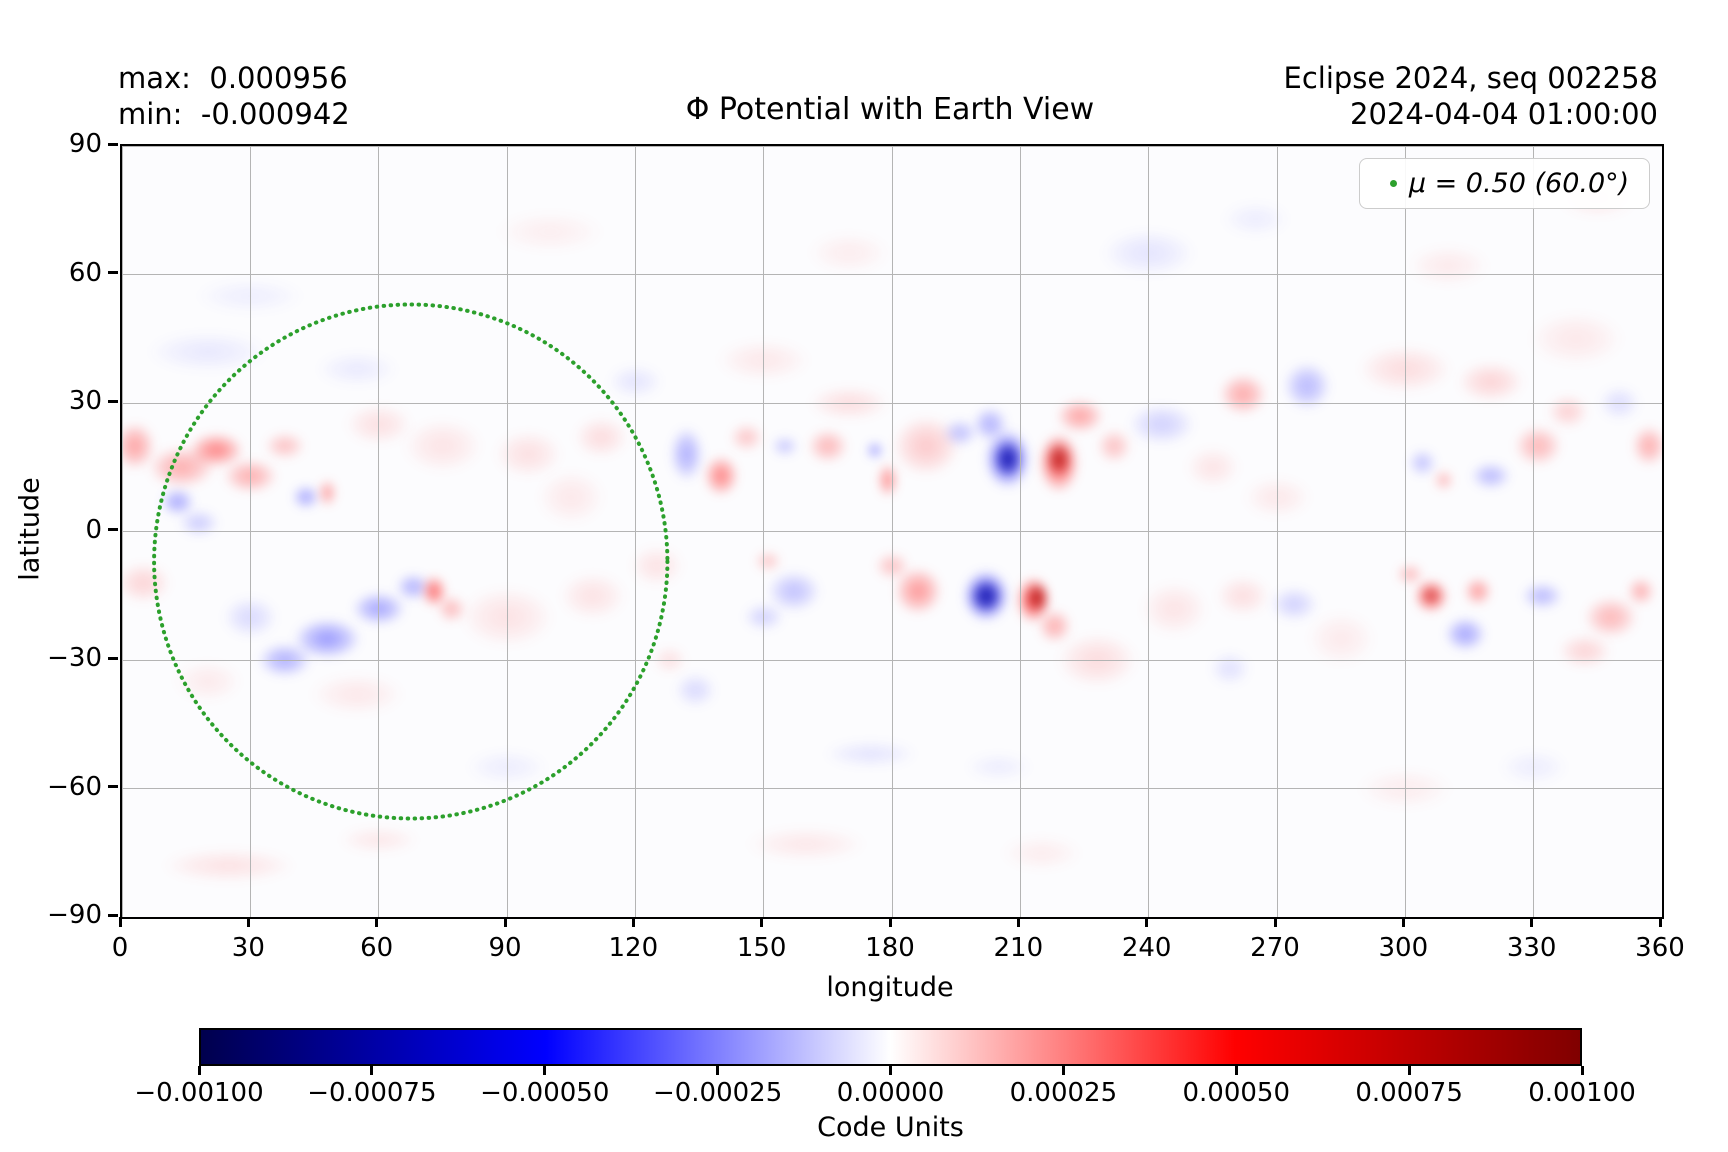 The height and width of the screenshot is (1152, 1728). I want to click on x-tick-label: 270, so click(1275, 948).